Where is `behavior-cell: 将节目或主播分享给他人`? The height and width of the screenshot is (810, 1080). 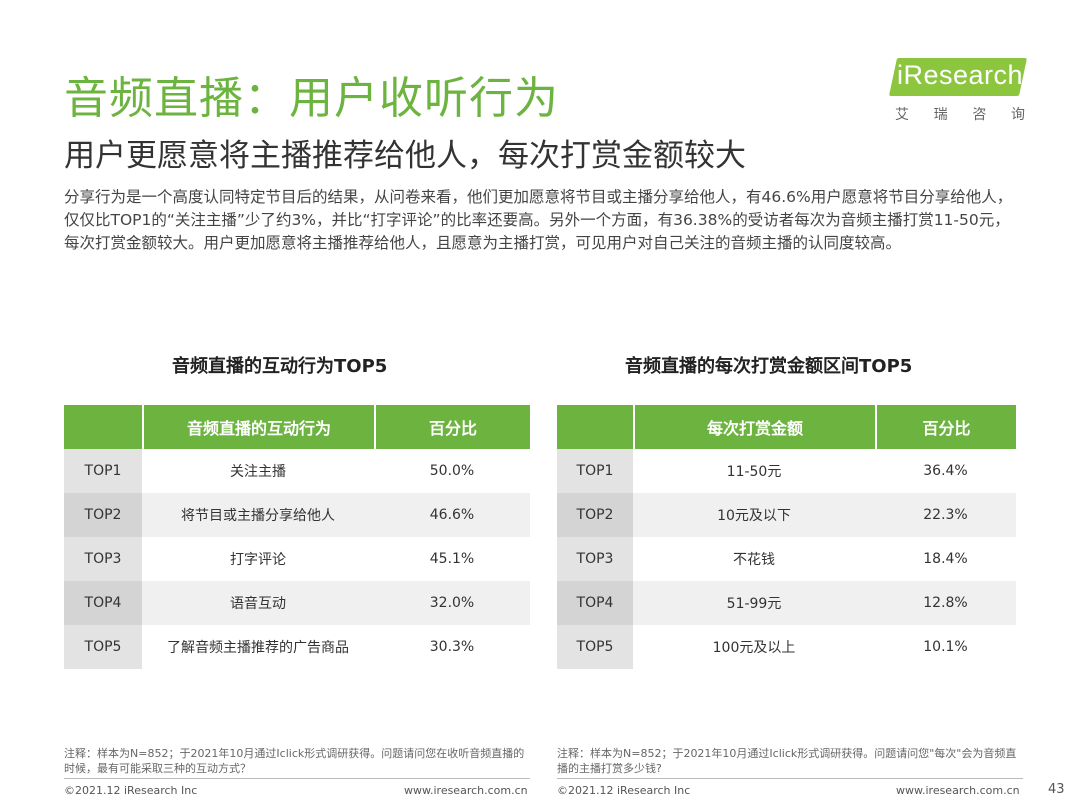 behavior-cell: 将节目或主播分享给他人 is located at coordinates (258, 515).